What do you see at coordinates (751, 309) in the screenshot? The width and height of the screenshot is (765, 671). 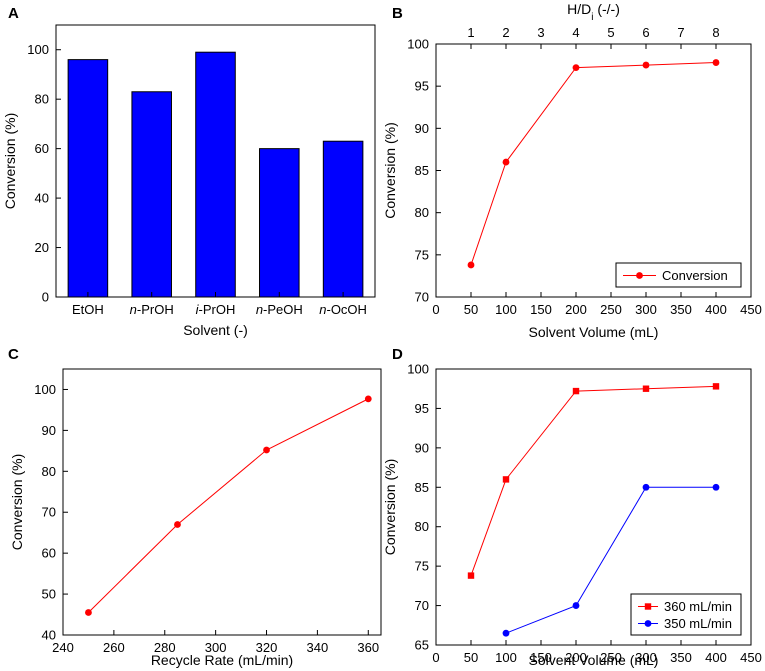 I see `x-tick-label: 450` at bounding box center [751, 309].